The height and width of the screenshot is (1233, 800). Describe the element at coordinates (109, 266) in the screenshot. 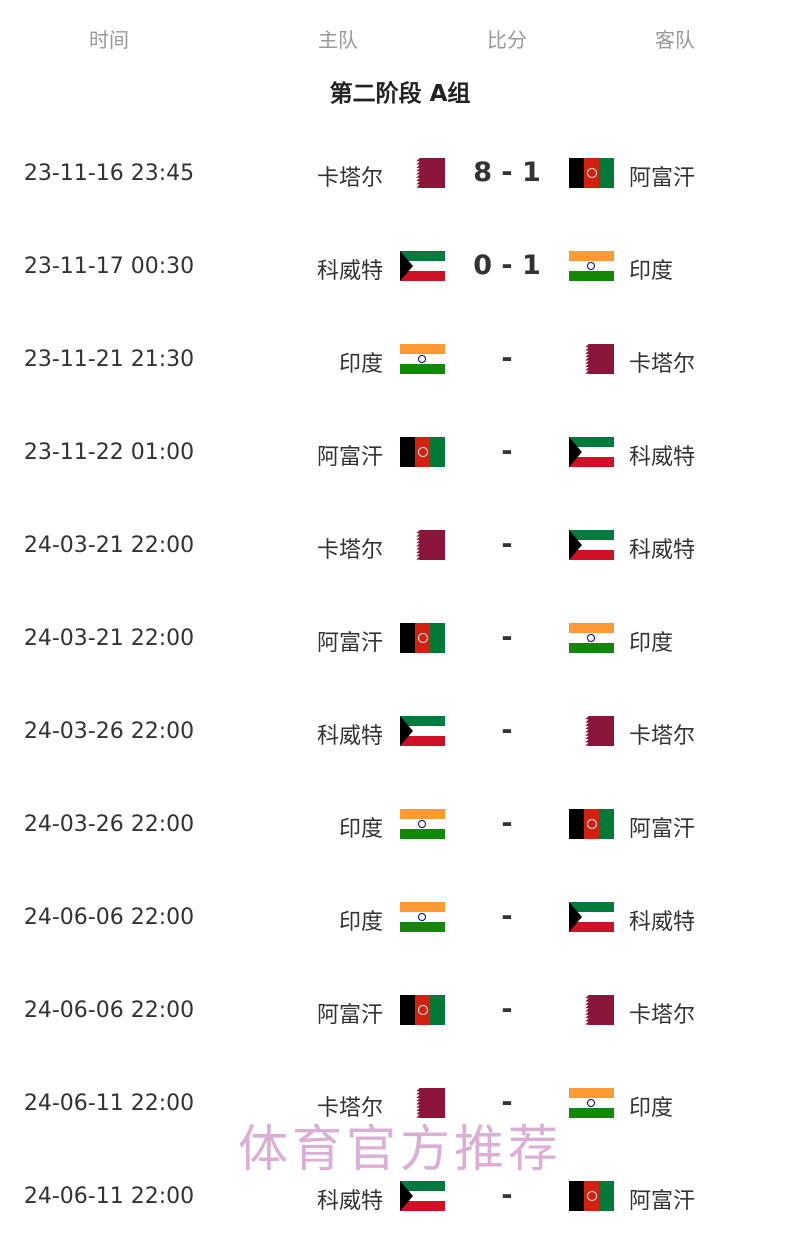

I see `match-time: 23-11-17 00:30` at that location.